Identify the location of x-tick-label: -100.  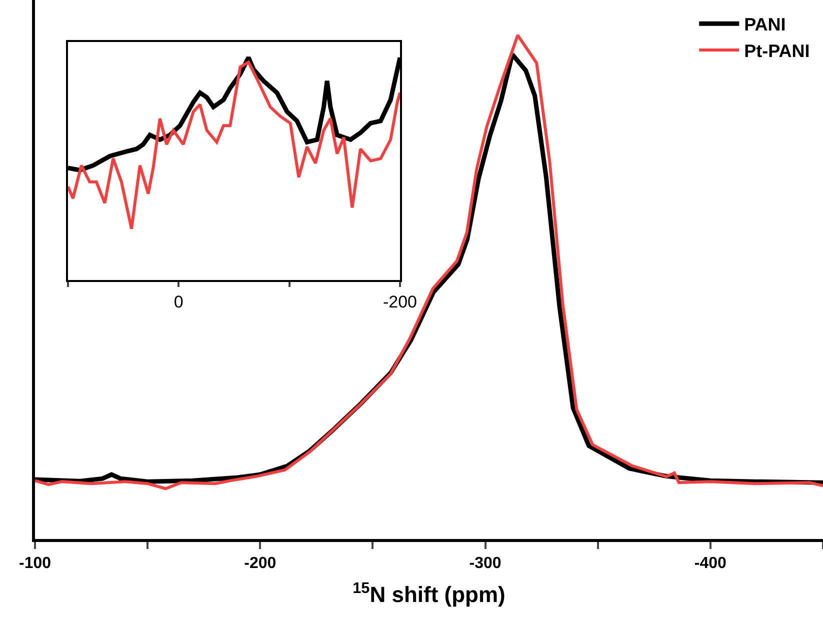
(35, 563).